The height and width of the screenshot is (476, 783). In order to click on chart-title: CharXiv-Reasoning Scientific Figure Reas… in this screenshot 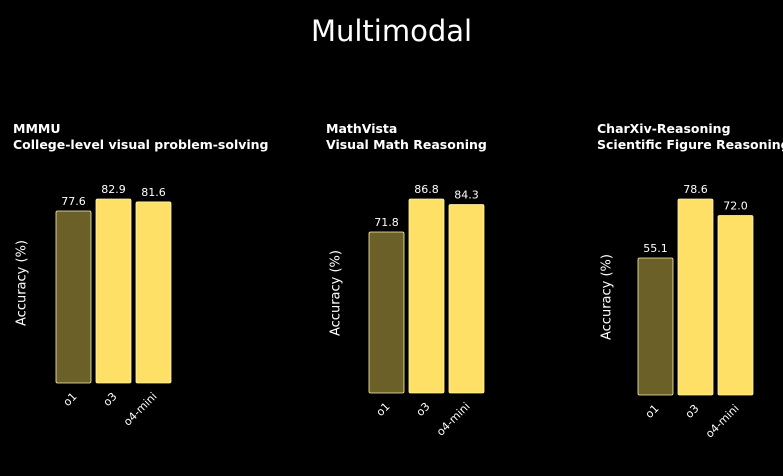, I will do `click(690, 137)`.